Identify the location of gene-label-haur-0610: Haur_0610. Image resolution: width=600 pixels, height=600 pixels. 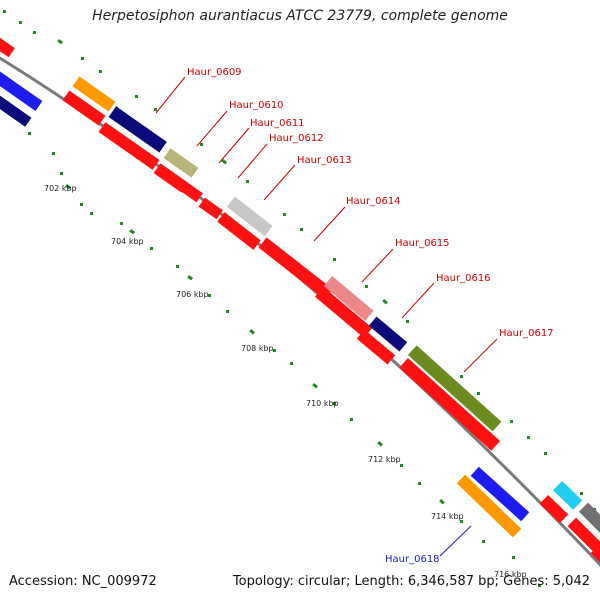
(256, 105).